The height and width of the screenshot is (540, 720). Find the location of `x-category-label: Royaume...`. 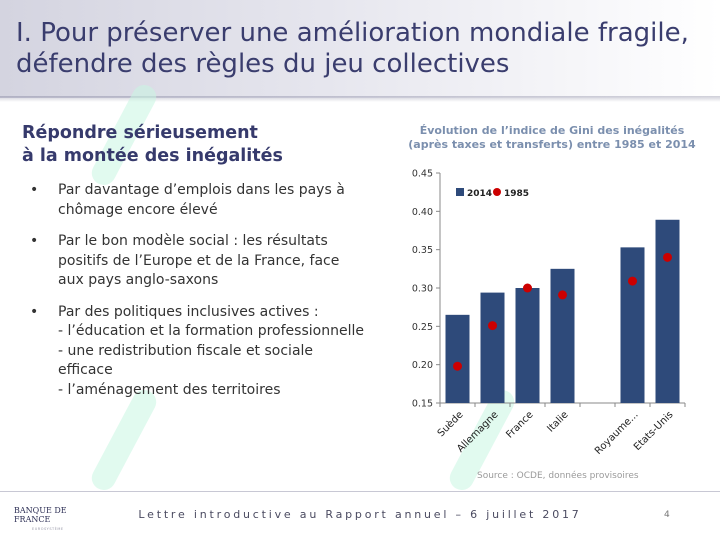

x-category-label: Royaume... is located at coordinates (617, 433).